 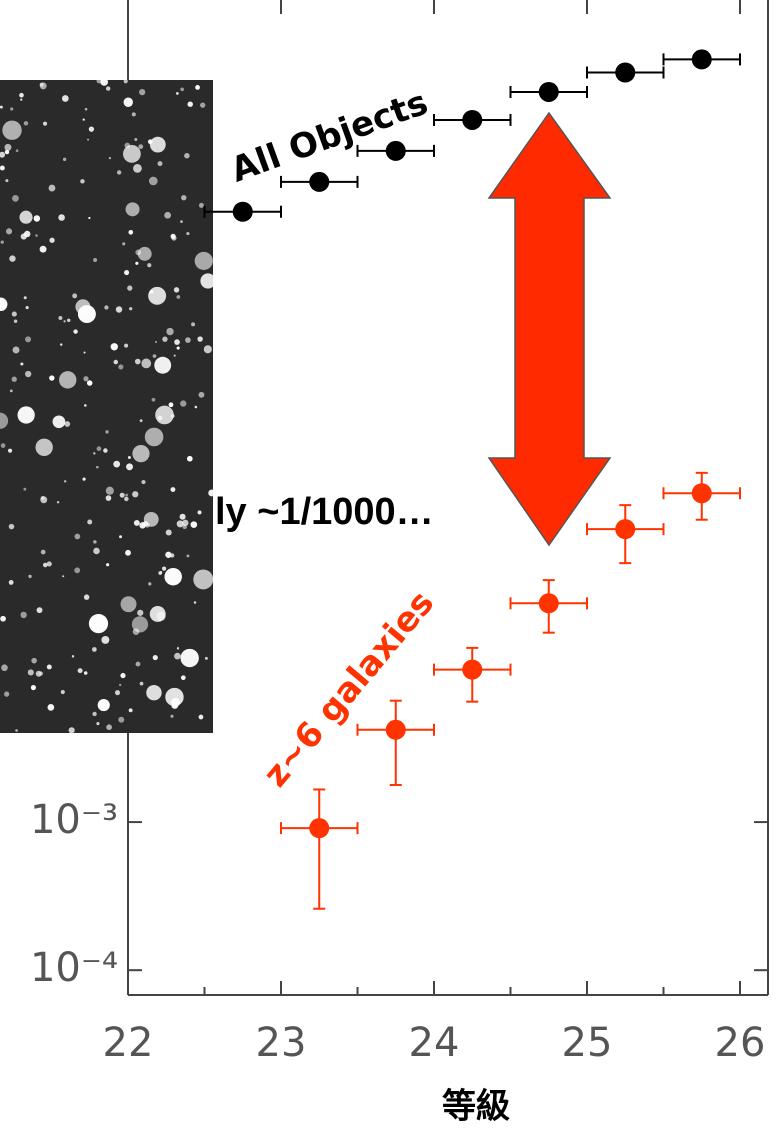 I want to click on y-tick-label: 10⁻³, so click(x=74, y=820).